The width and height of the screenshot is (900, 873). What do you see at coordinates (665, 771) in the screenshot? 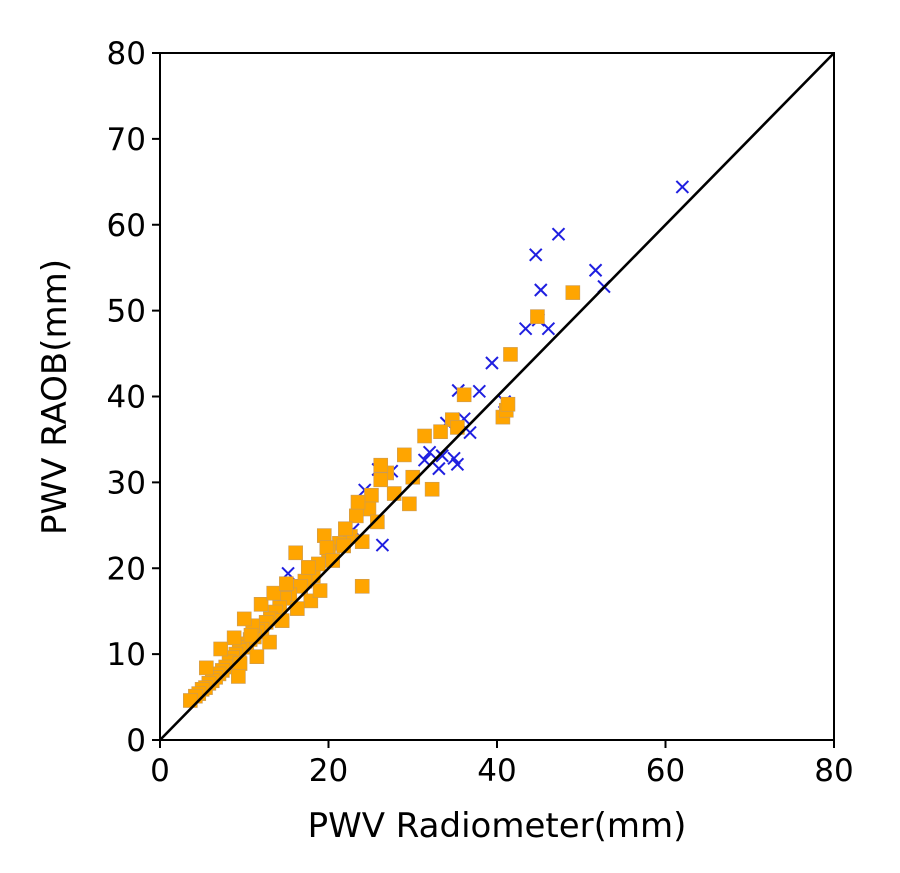
I see `x-tick-label: 60` at bounding box center [665, 771].